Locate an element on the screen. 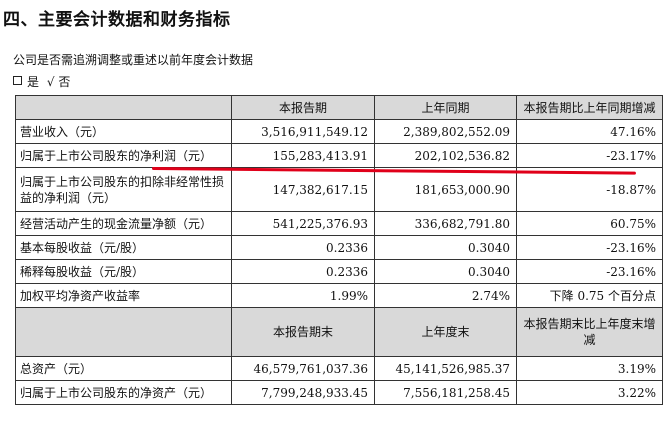 This screenshot has width=669, height=441. change-value: 下降 0.75 个百分点 is located at coordinates (589, 295).